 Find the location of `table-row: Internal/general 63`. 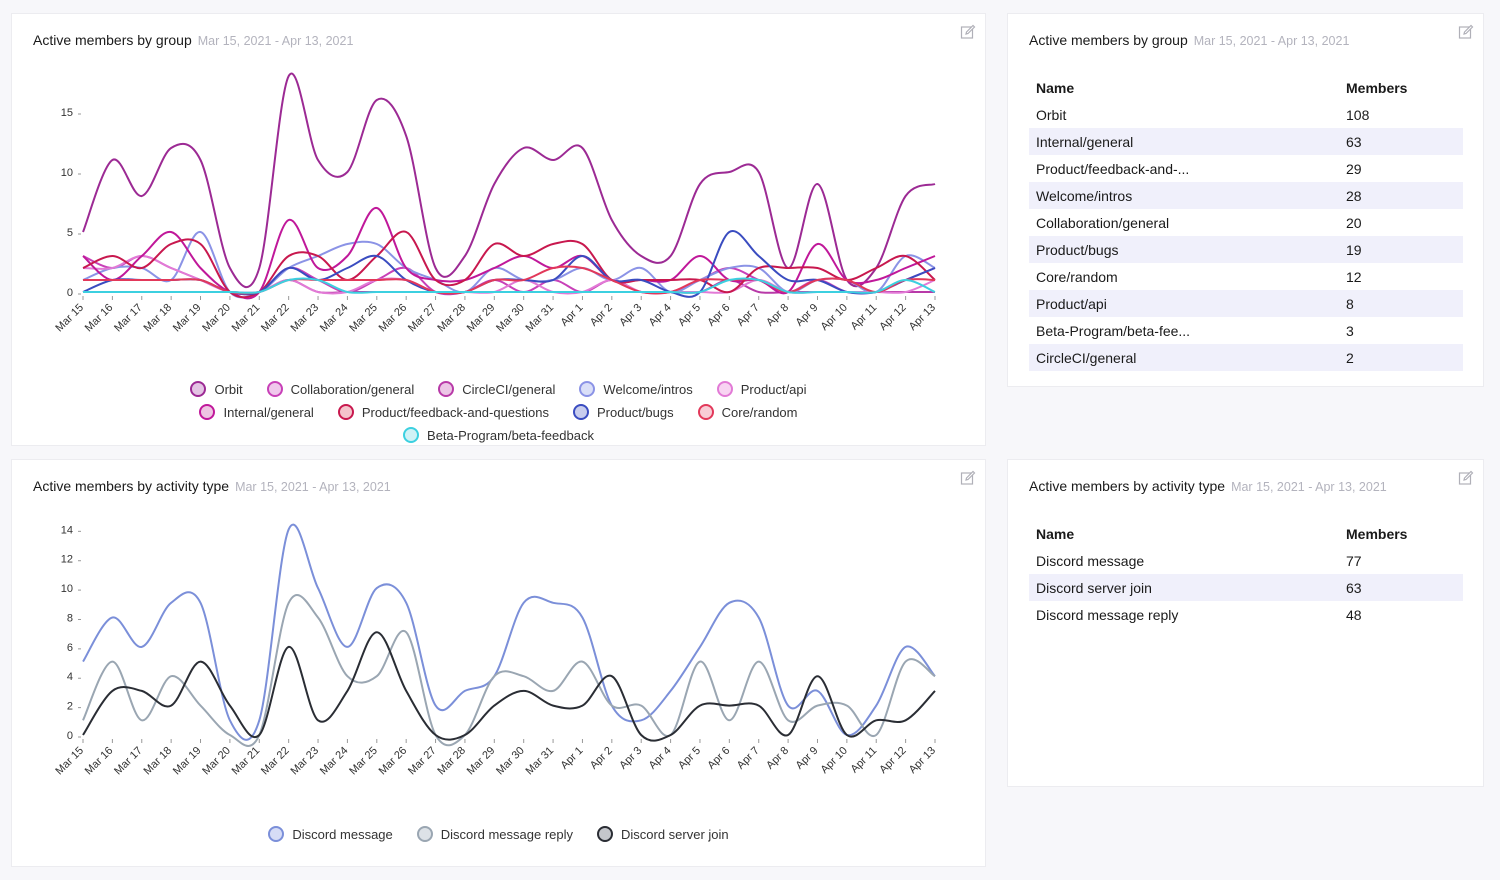

table-row: Internal/general 63 is located at coordinates (1246, 141).